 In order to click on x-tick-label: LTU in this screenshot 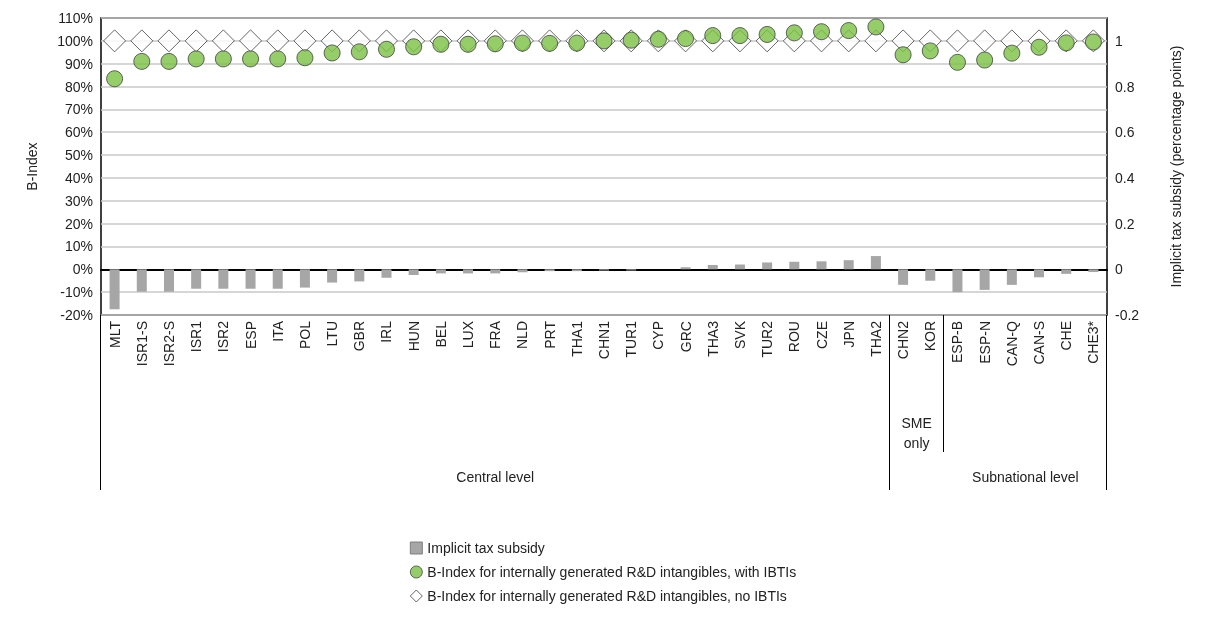, I will do `click(332, 334)`.